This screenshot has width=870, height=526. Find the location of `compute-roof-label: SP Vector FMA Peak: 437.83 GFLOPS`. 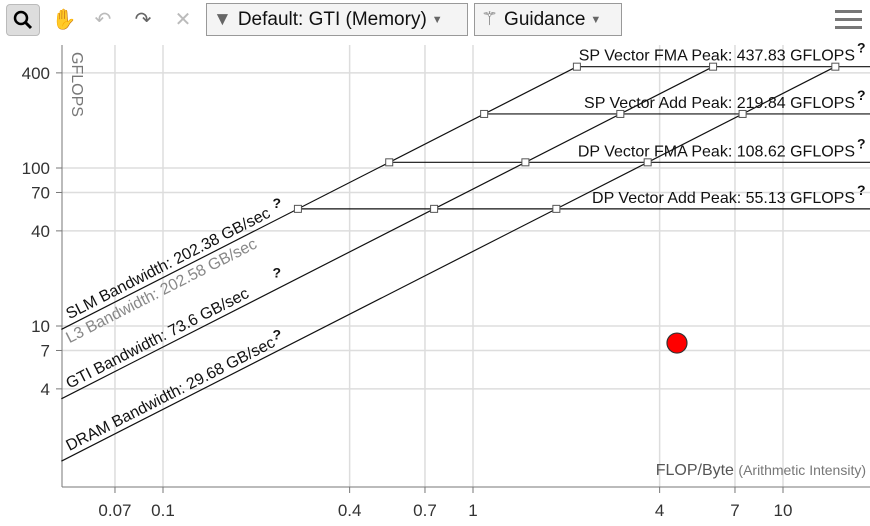

compute-roof-label: SP Vector FMA Peak: 437.83 GFLOPS is located at coordinates (717, 56).